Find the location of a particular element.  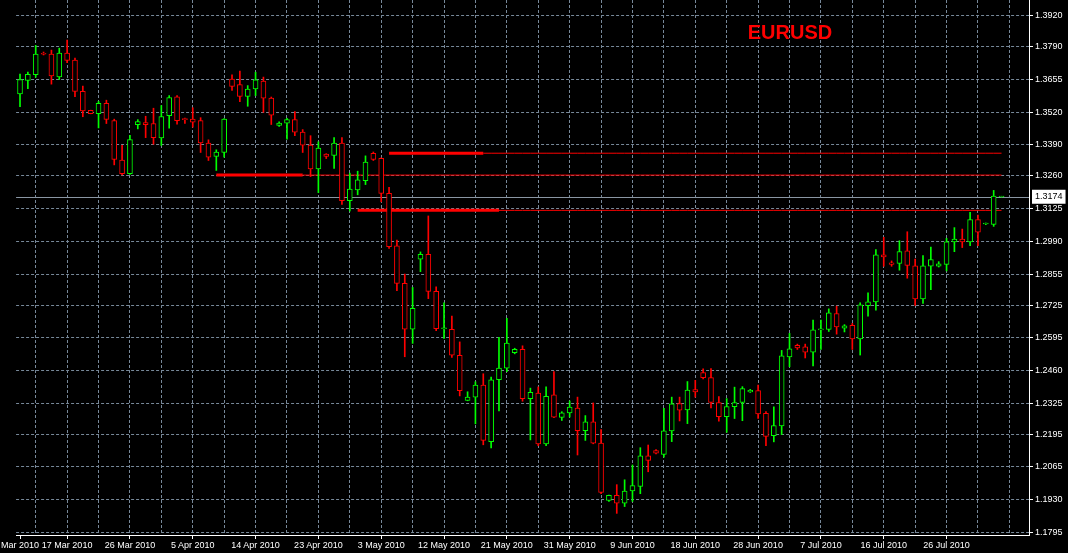

y-tick-label: 1.2325 is located at coordinates (1049, 402).